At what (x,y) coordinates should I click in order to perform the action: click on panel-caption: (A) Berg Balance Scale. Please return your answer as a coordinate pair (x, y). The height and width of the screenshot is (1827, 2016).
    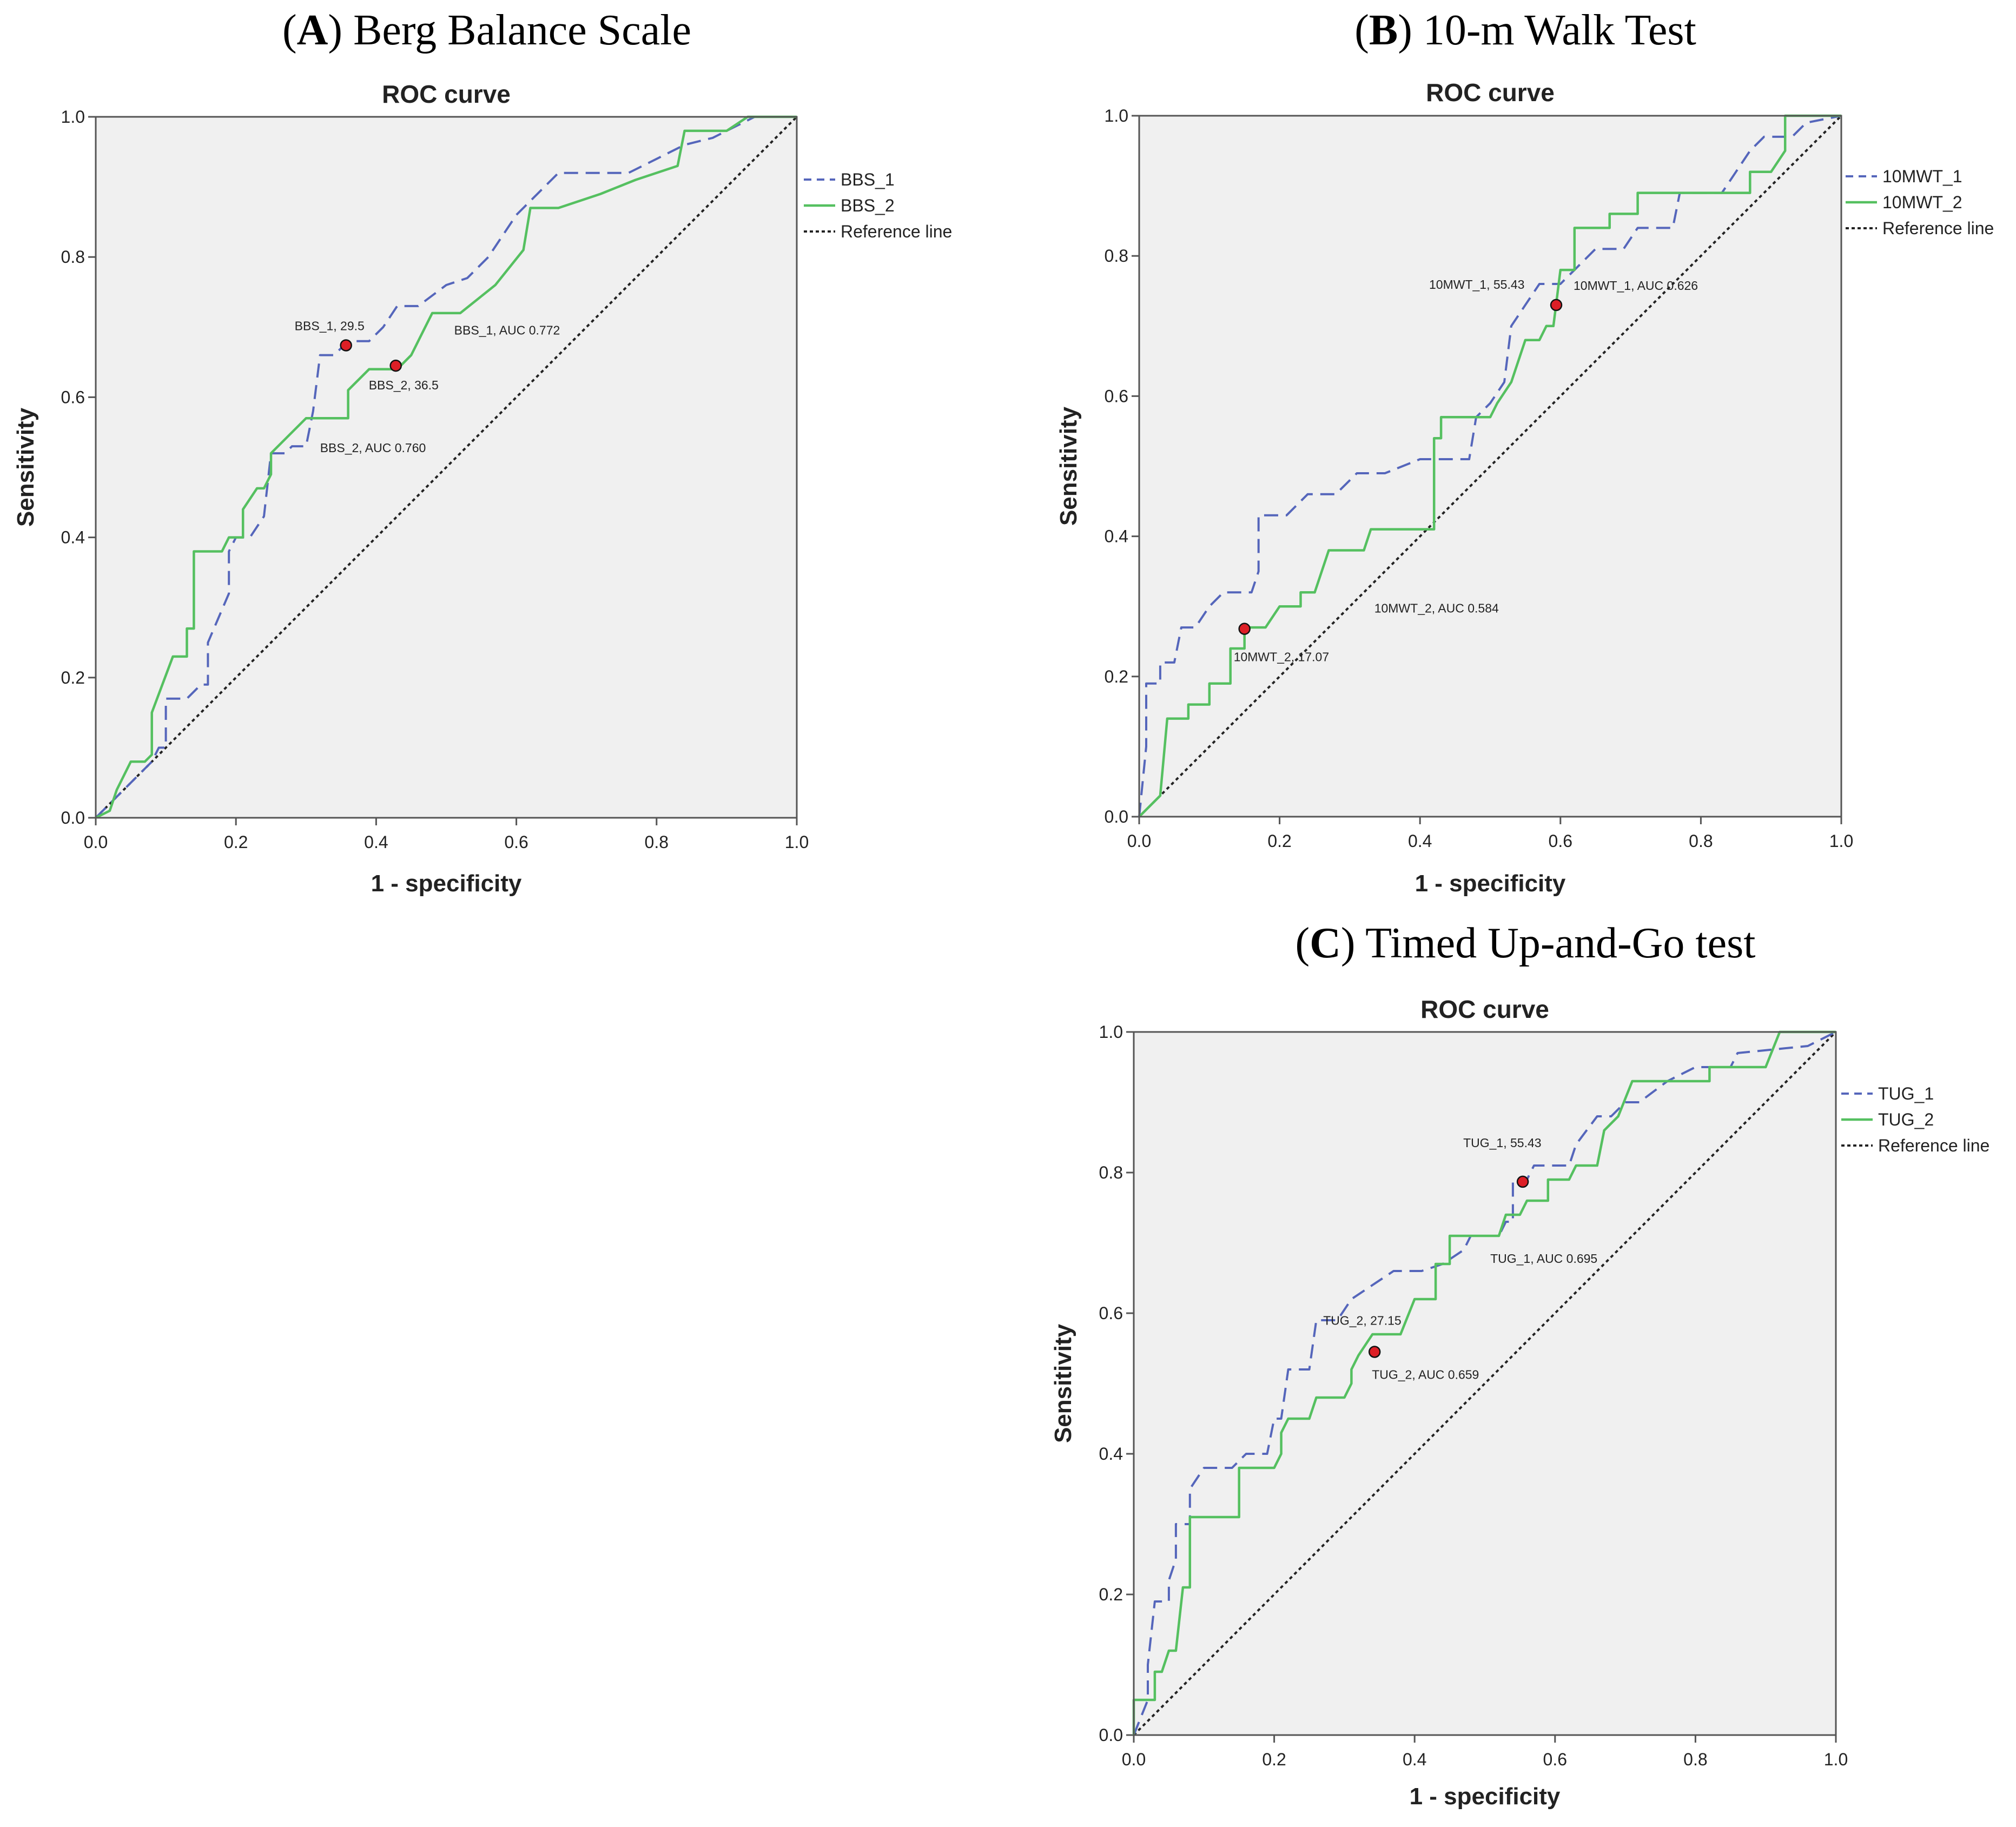
    Looking at the image, I should click on (486, 30).